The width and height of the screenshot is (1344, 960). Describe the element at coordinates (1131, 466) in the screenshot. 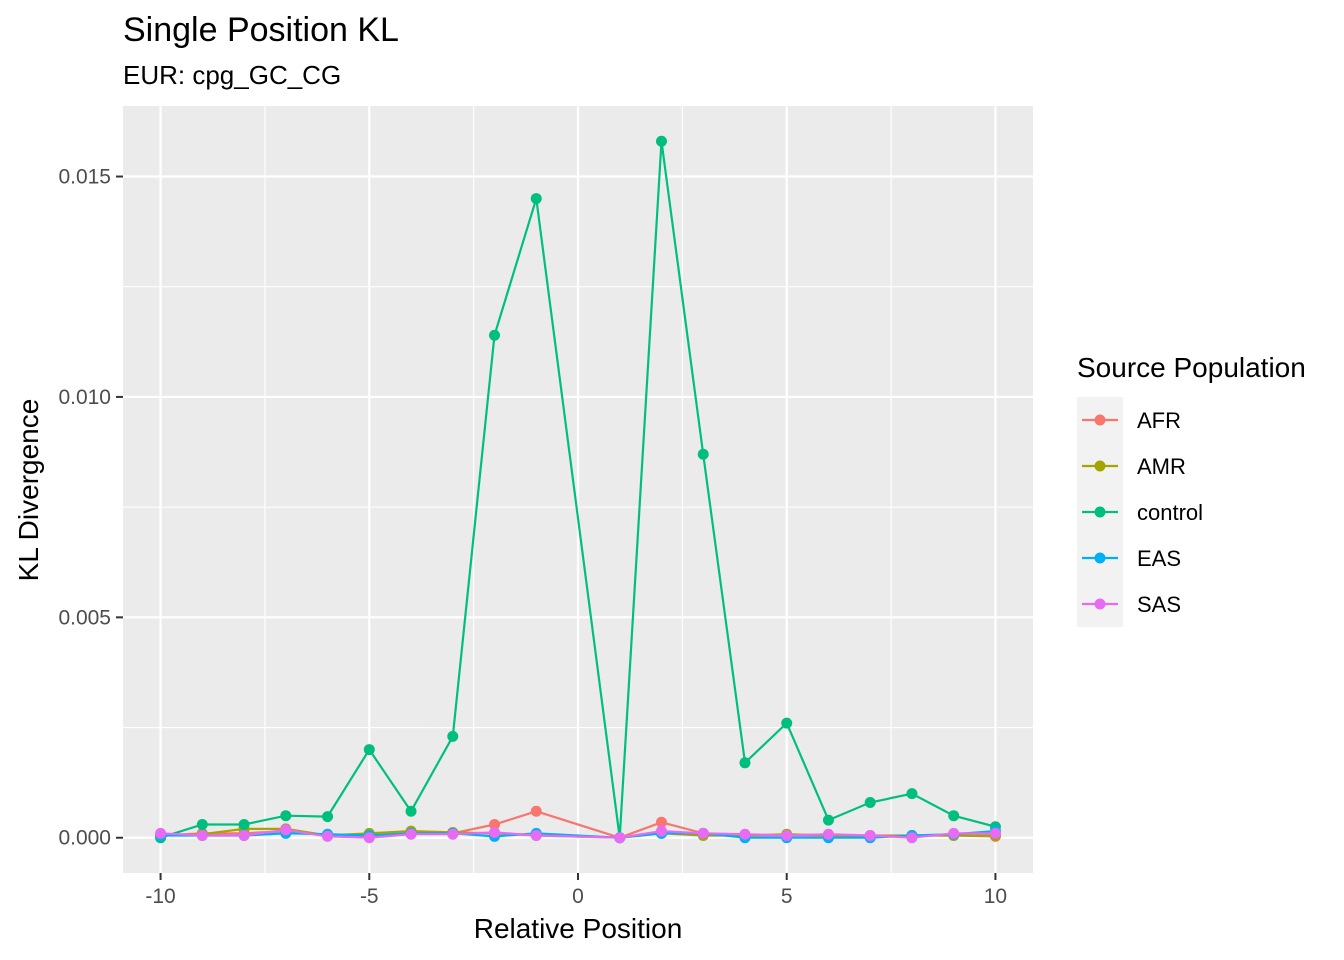

I see `legend-item-amr: AMR` at that location.